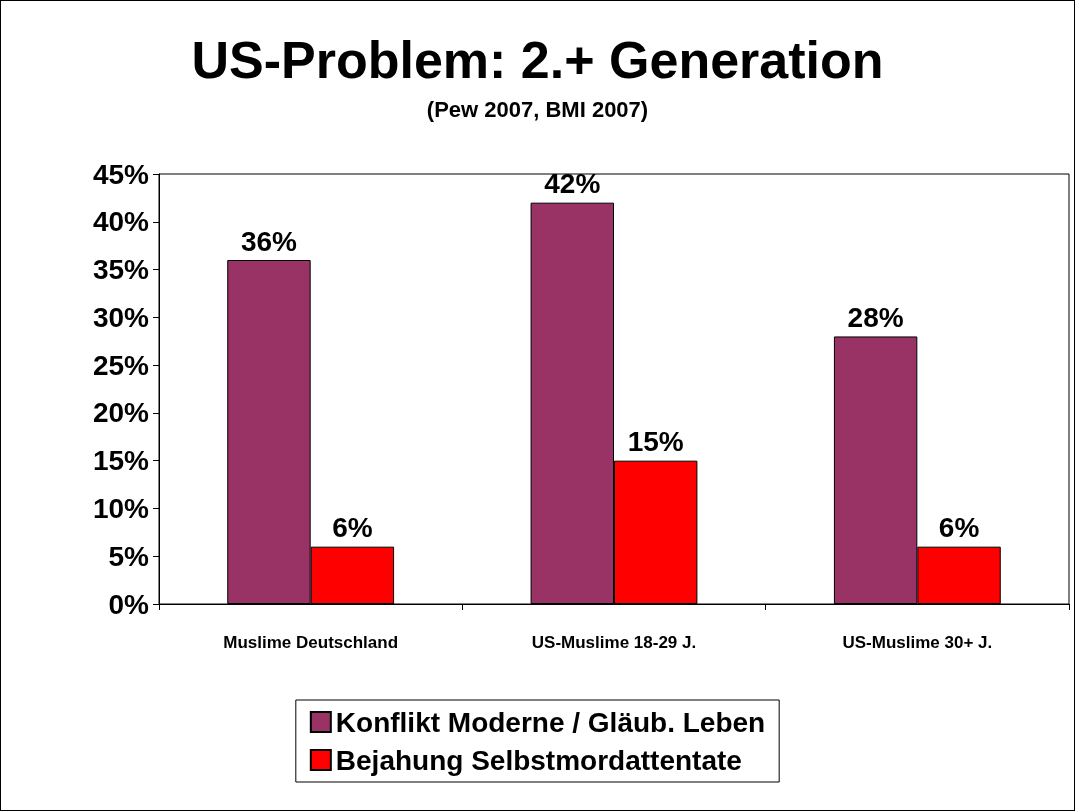 This screenshot has height=811, width=1075. What do you see at coordinates (537, 60) in the screenshot?
I see `chart-title: US-Problem: 2.+ Generation` at bounding box center [537, 60].